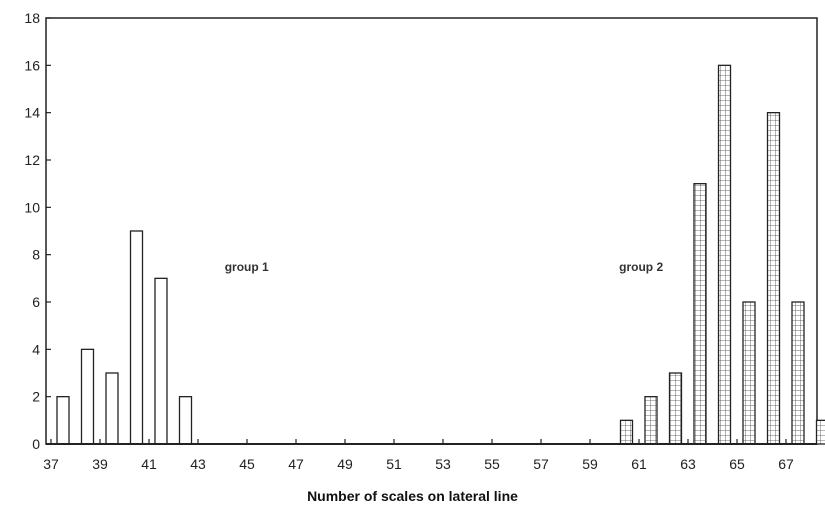 Image resolution: width=825 pixels, height=510 pixels. Describe the element at coordinates (32, 207) in the screenshot. I see `y-tick-label-5: 10` at that location.